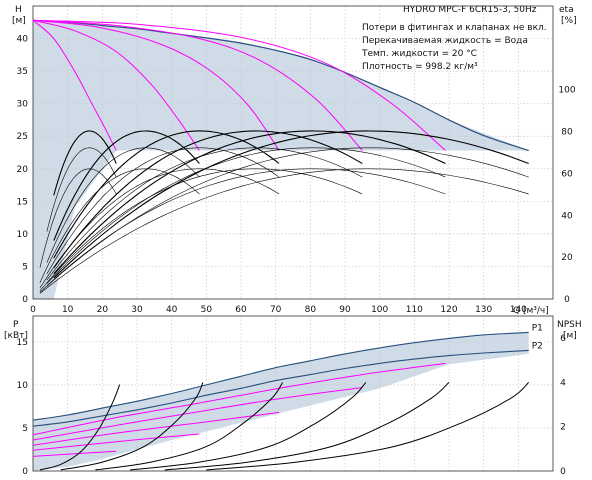  Describe the element at coordinates (22, 343) in the screenshot. I see `power-y-tick-label: 15` at that location.